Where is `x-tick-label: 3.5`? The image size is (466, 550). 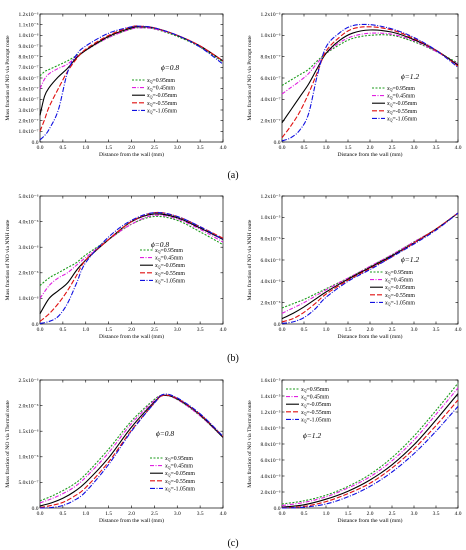
x-tick-label: 3.5 is located at coordinates (200, 148).